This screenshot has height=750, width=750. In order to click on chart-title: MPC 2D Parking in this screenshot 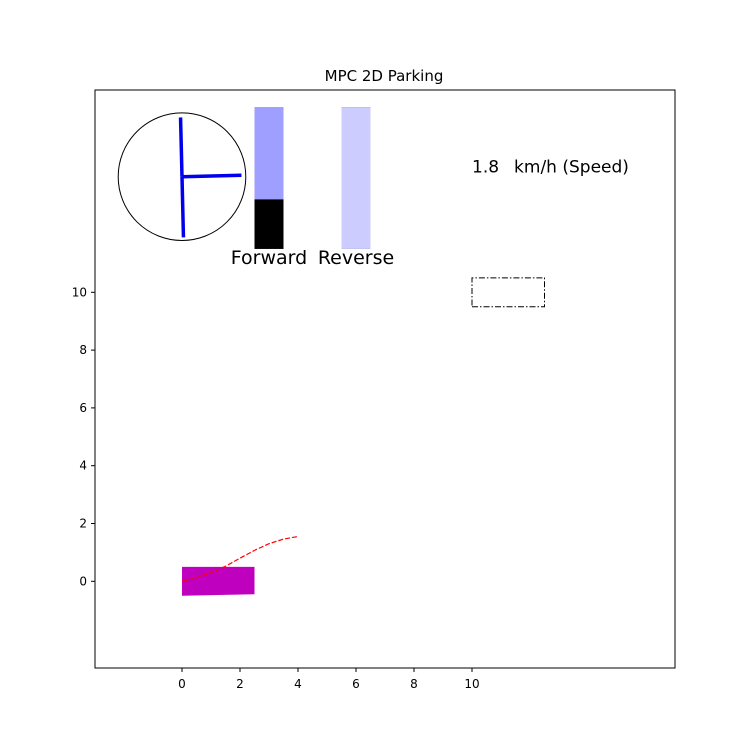, I will do `click(384, 76)`.